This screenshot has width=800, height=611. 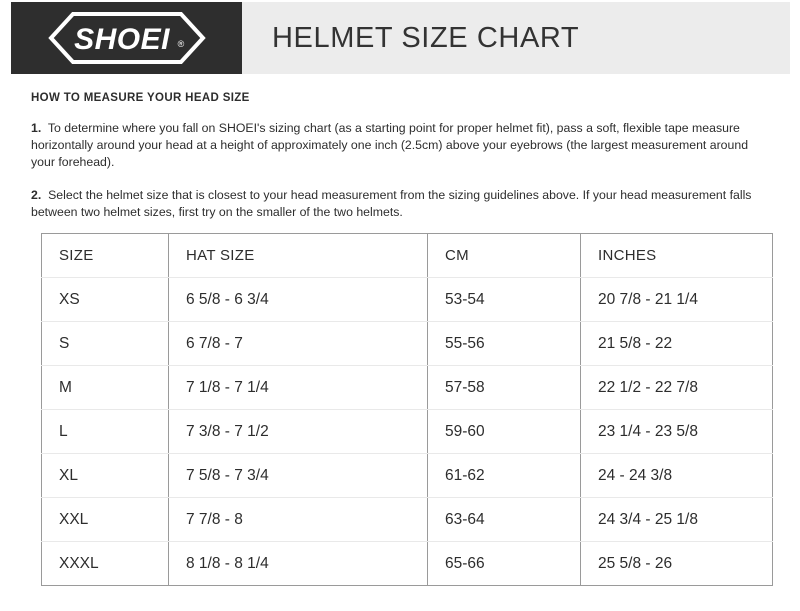 I want to click on cell-size: M, so click(x=105, y=387).